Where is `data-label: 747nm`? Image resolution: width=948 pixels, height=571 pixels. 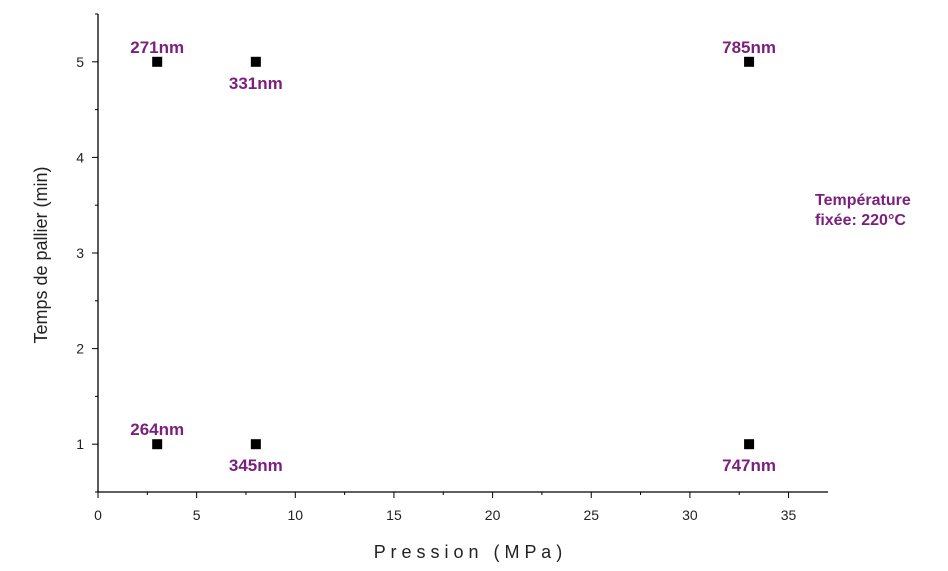
data-label: 747nm is located at coordinates (749, 465).